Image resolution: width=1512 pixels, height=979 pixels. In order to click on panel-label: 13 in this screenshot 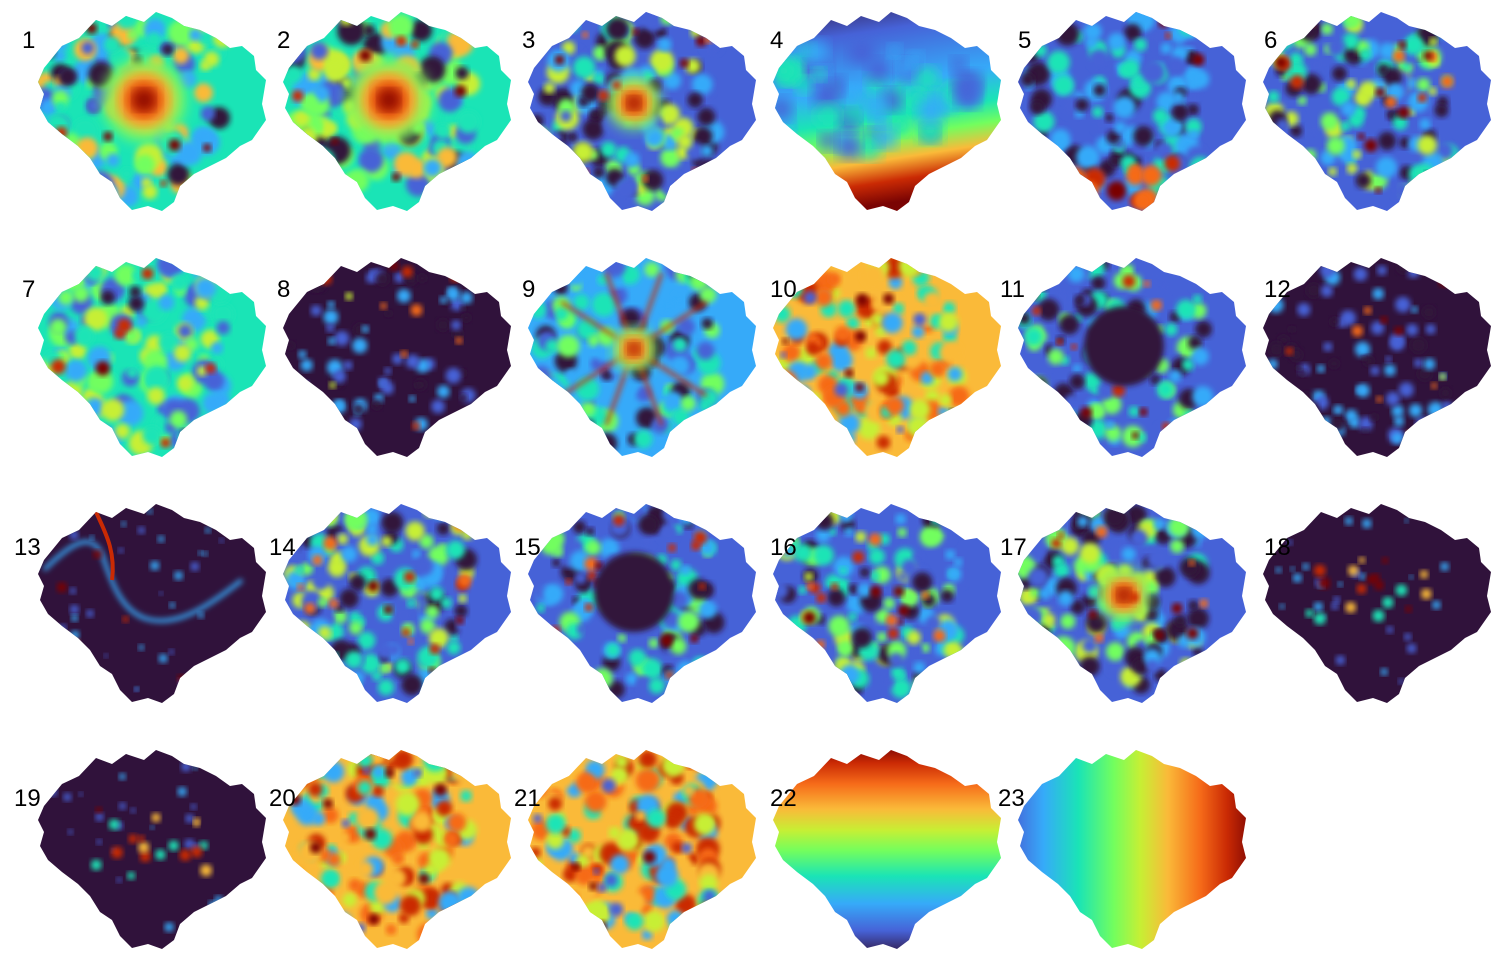, I will do `click(27, 547)`.